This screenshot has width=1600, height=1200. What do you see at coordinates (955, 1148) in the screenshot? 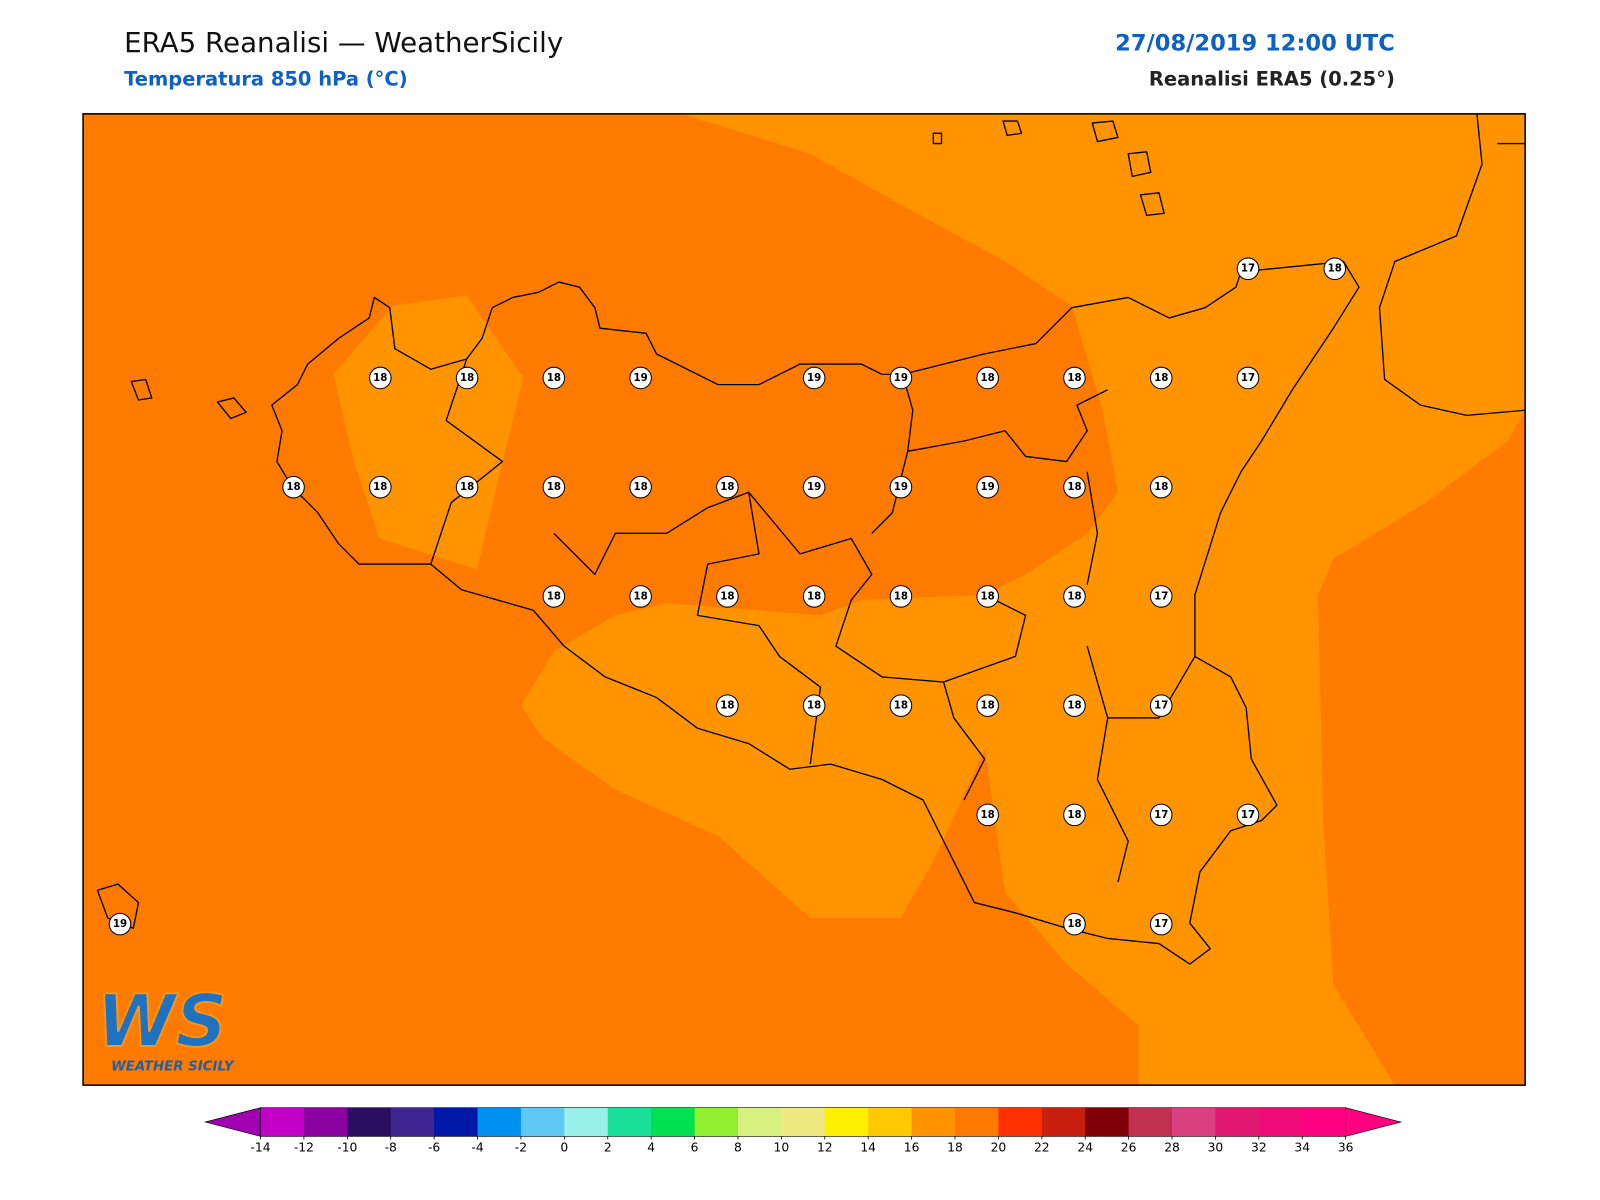
I see `colorbar-tick-label: 18` at bounding box center [955, 1148].